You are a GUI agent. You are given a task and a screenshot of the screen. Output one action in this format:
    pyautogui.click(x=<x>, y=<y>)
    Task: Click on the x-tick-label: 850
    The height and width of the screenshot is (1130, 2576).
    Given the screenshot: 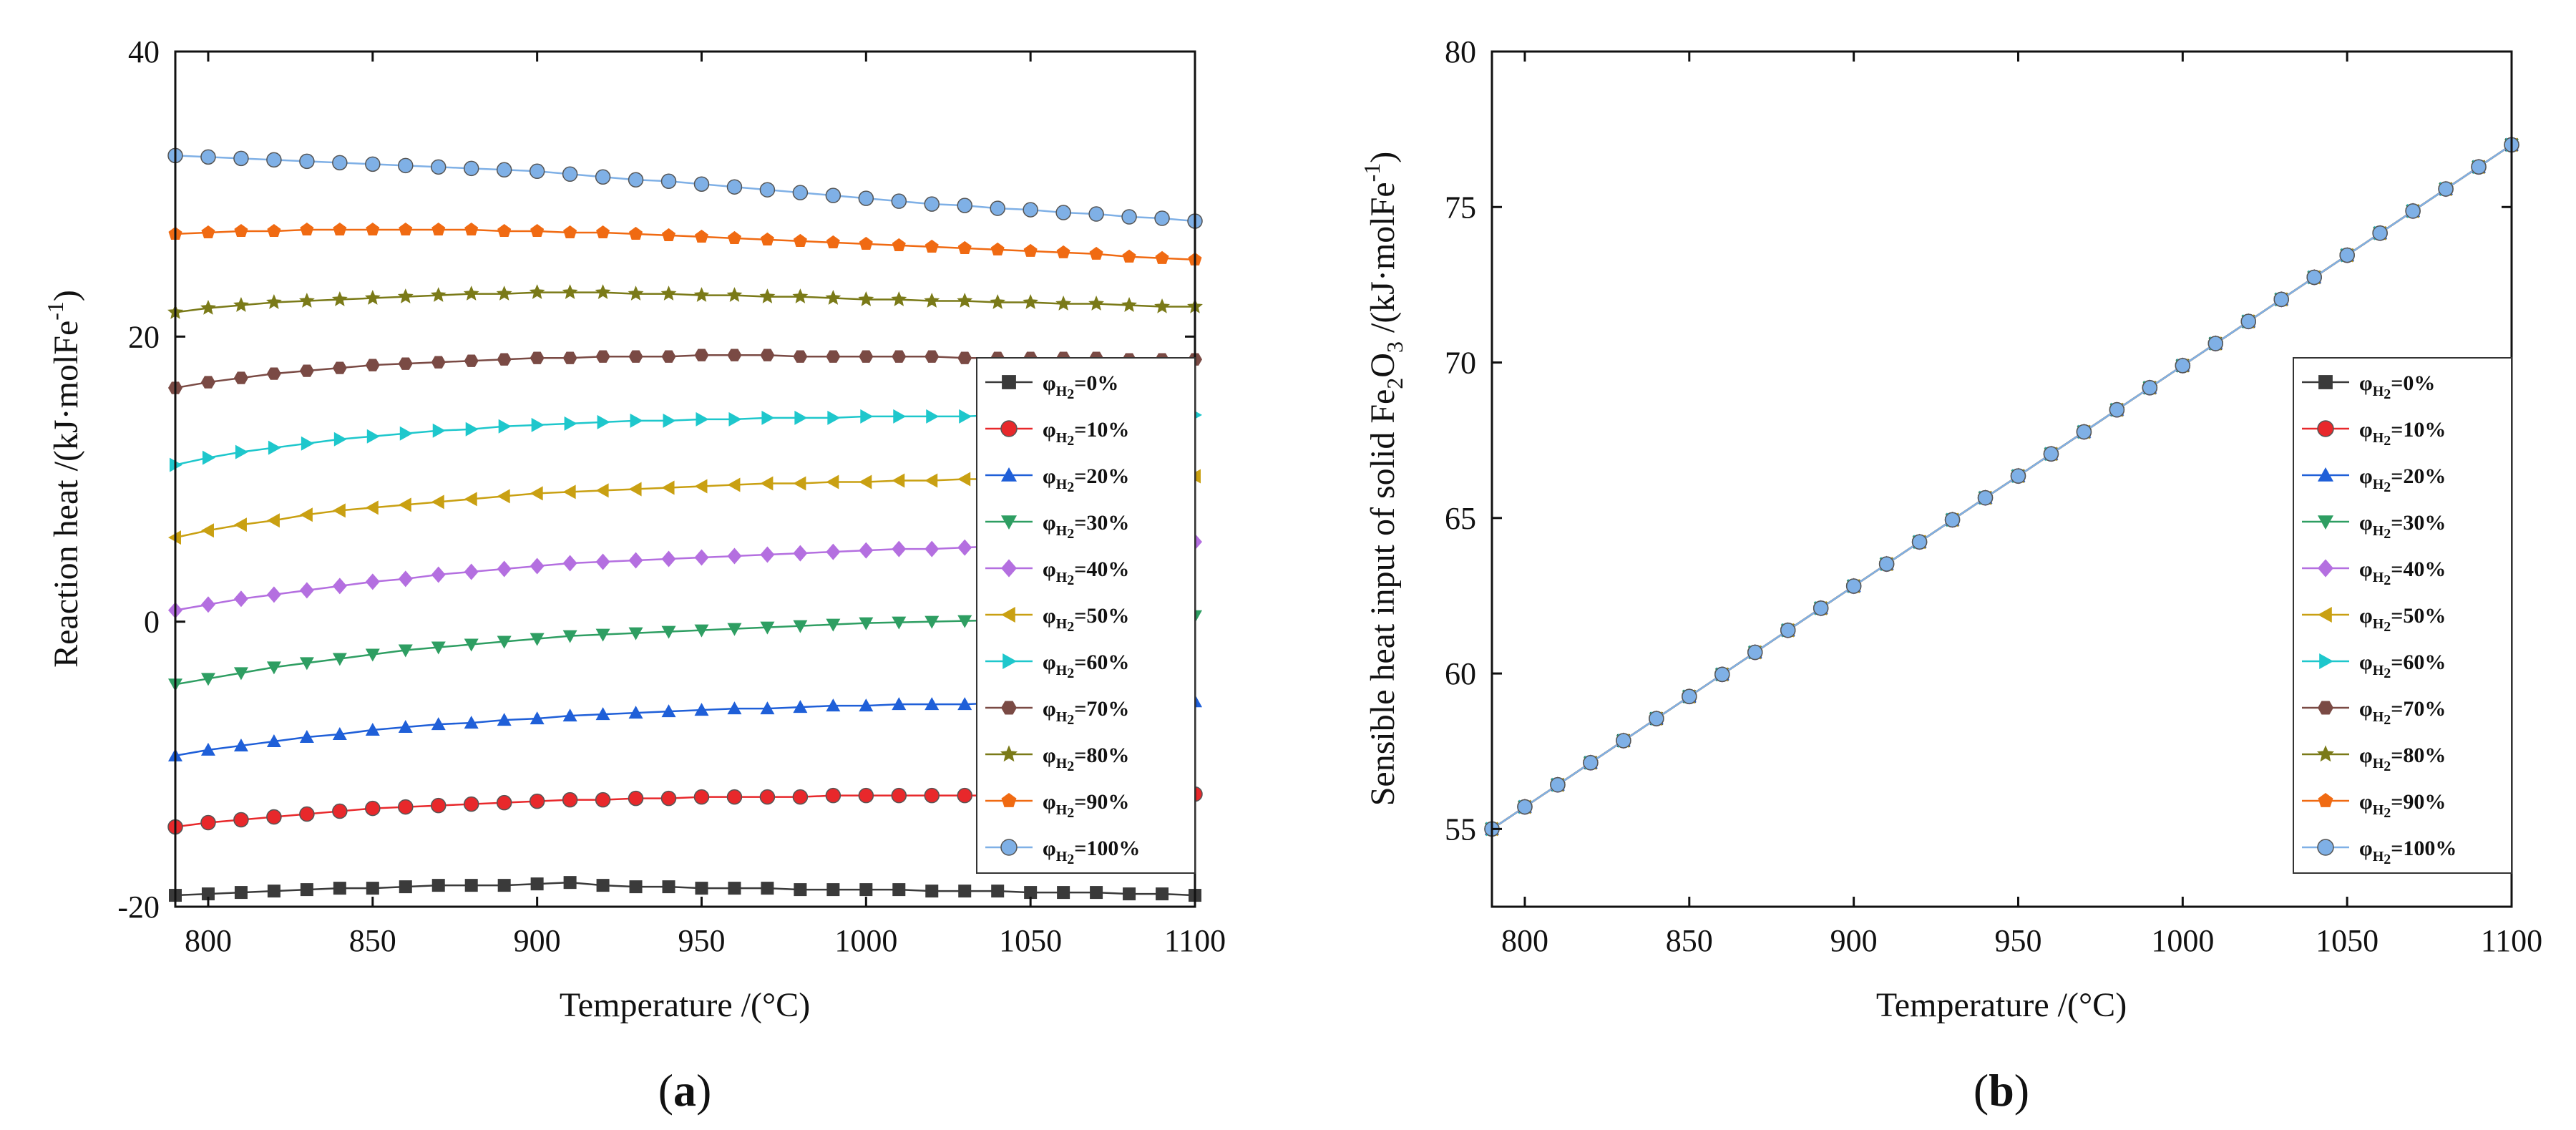 What is the action you would take?
    pyautogui.click(x=372, y=940)
    